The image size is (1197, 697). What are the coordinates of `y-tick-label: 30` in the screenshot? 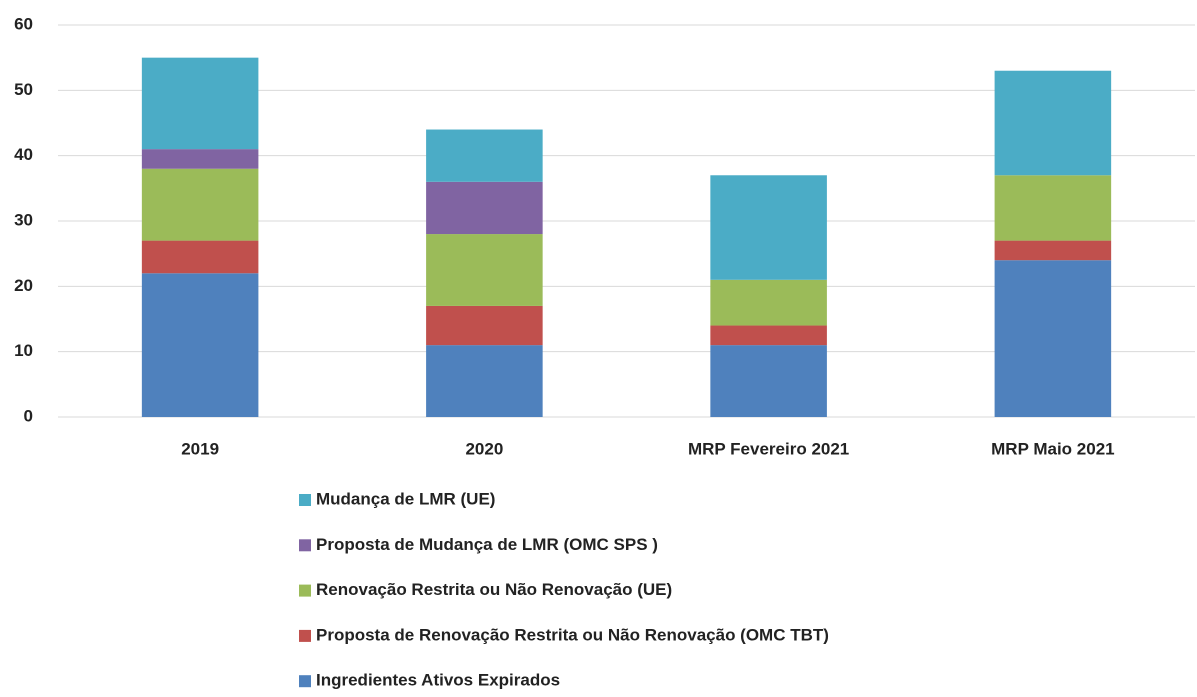 It's located at (23, 219).